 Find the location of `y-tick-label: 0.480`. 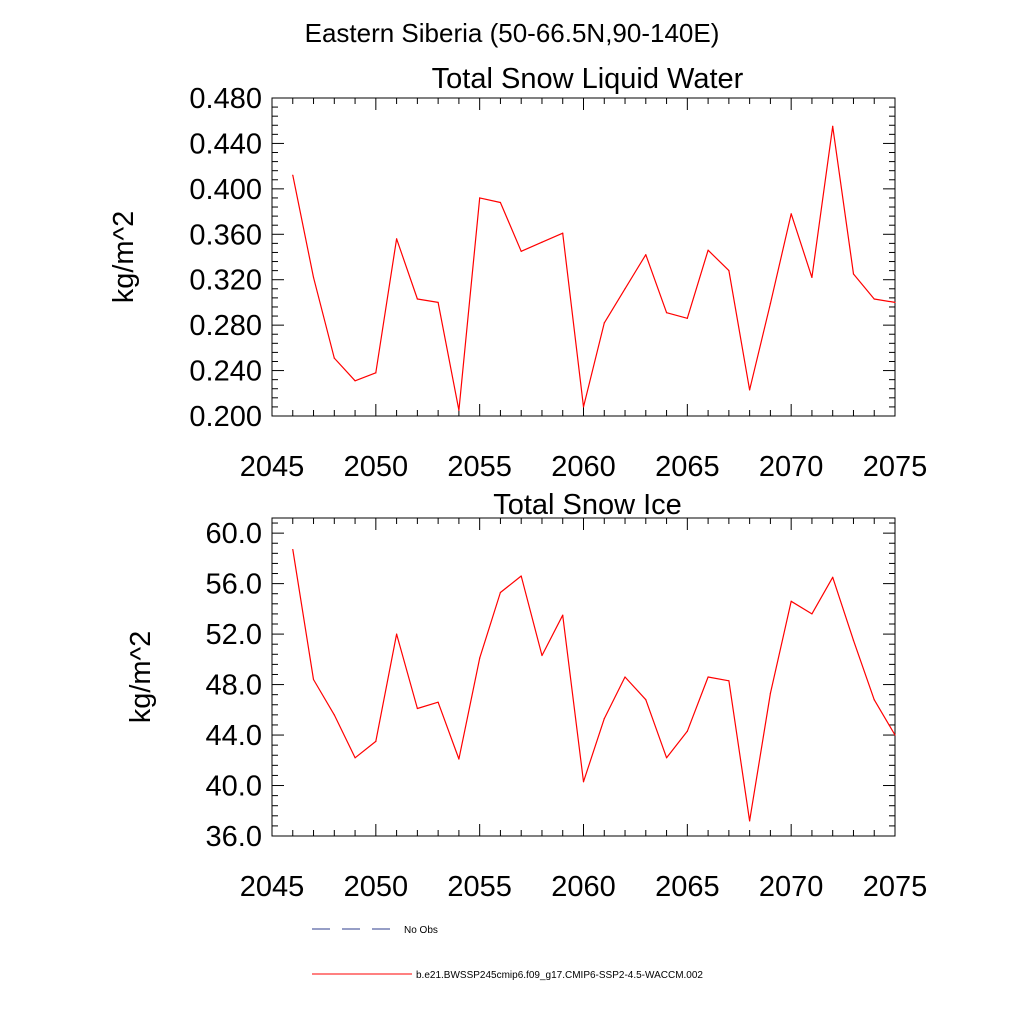

y-tick-label: 0.480 is located at coordinates (225, 99).